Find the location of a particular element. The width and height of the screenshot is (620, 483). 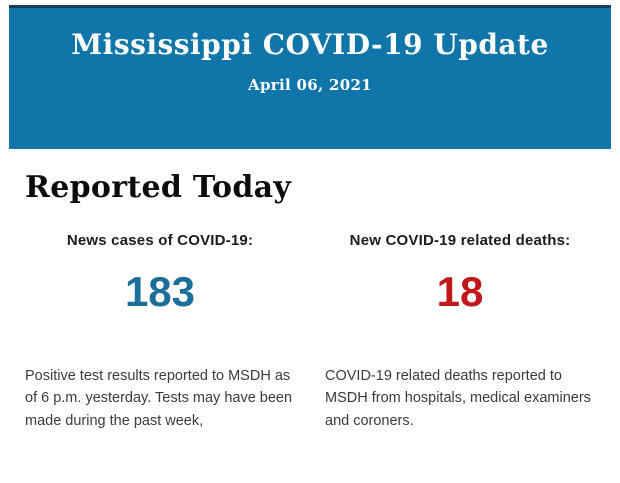

section-heading: Reported Today is located at coordinates (158, 187).